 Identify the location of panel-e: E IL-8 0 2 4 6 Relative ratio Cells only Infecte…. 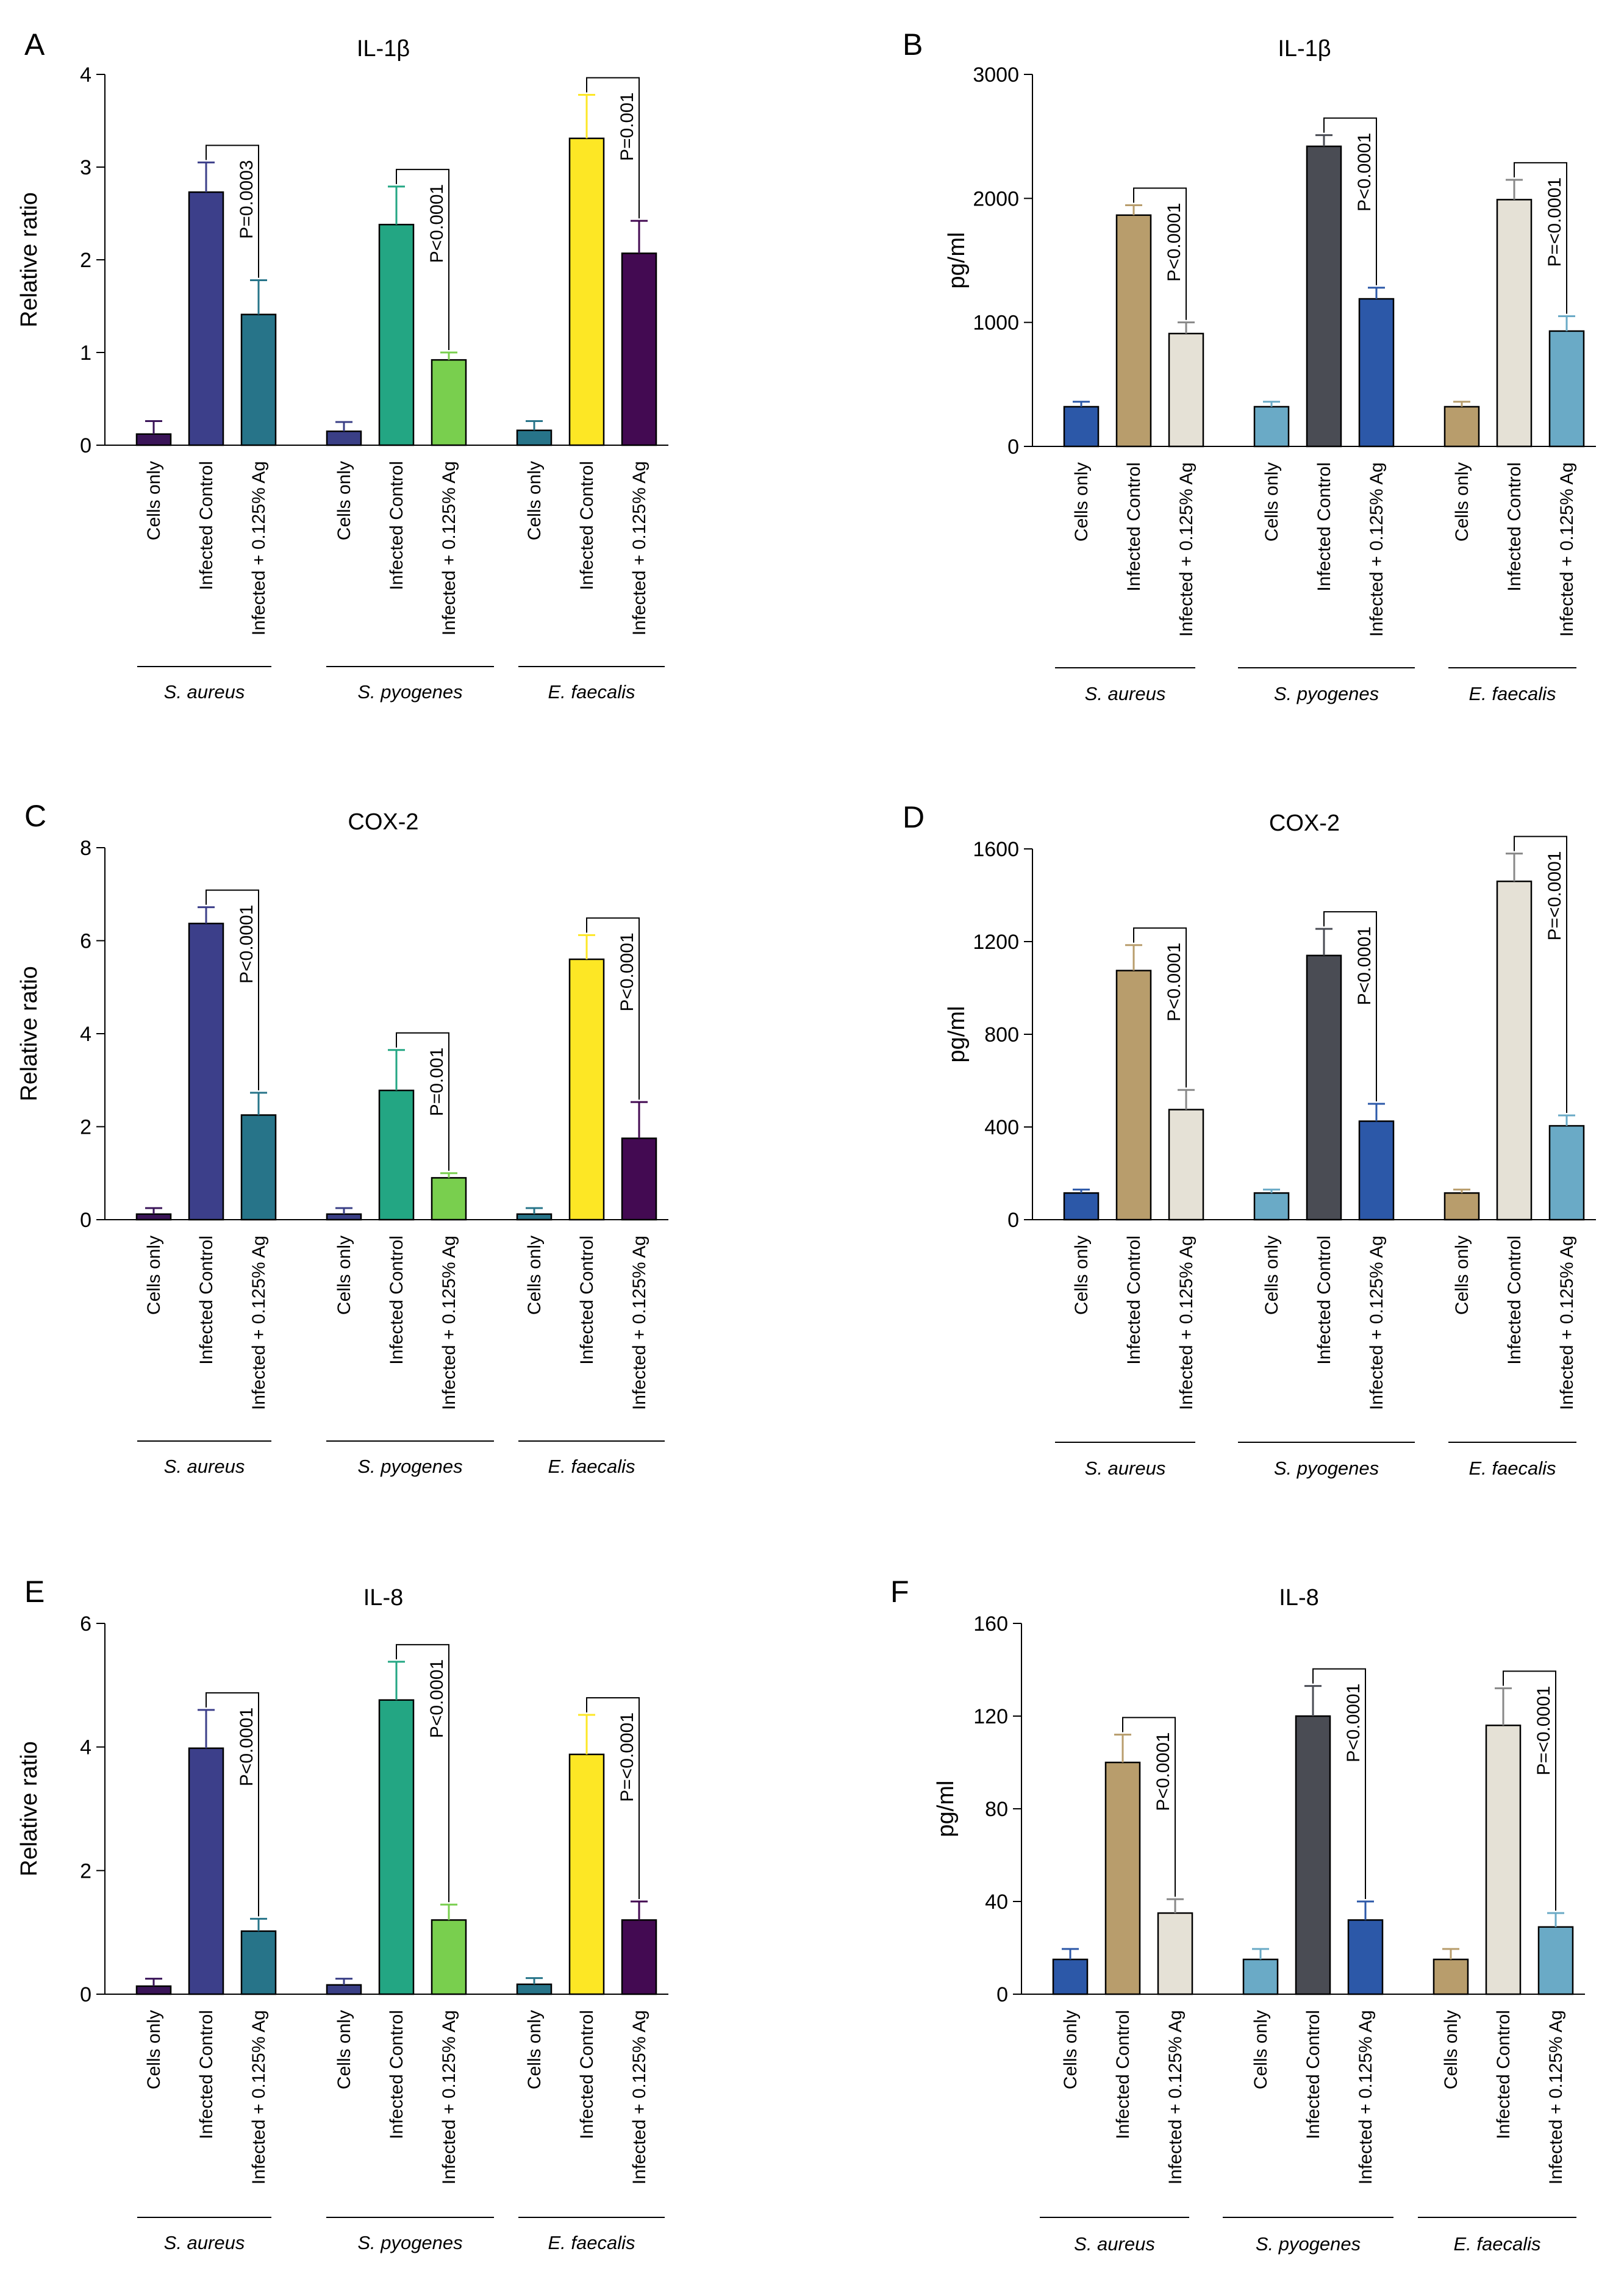
(342, 1914).